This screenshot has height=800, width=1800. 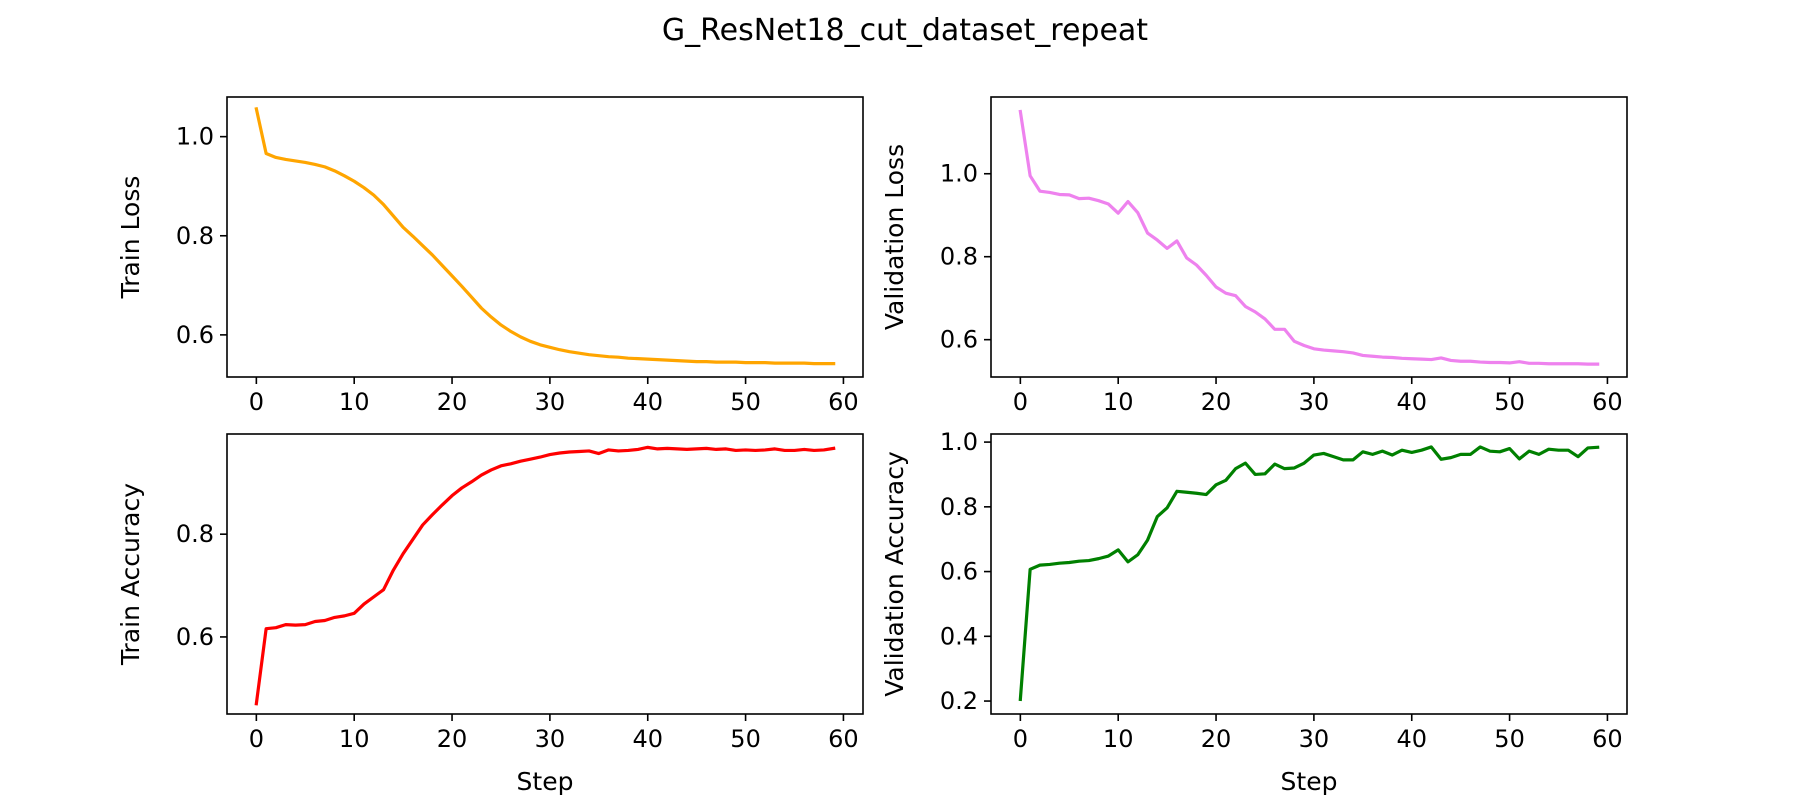 What do you see at coordinates (959, 636) in the screenshot?
I see `validation-accuracy-y-tick-label: 0.4` at bounding box center [959, 636].